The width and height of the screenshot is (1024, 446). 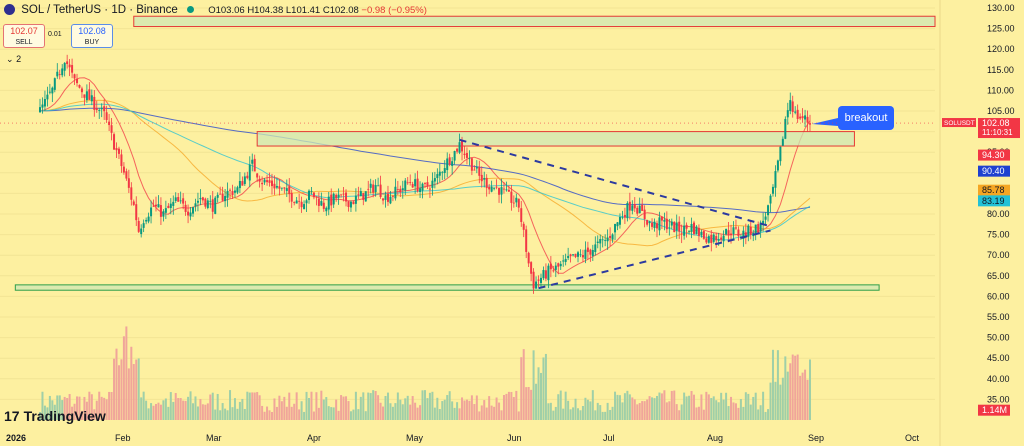 I want to click on price-label-text: 83.19, so click(x=993, y=201).